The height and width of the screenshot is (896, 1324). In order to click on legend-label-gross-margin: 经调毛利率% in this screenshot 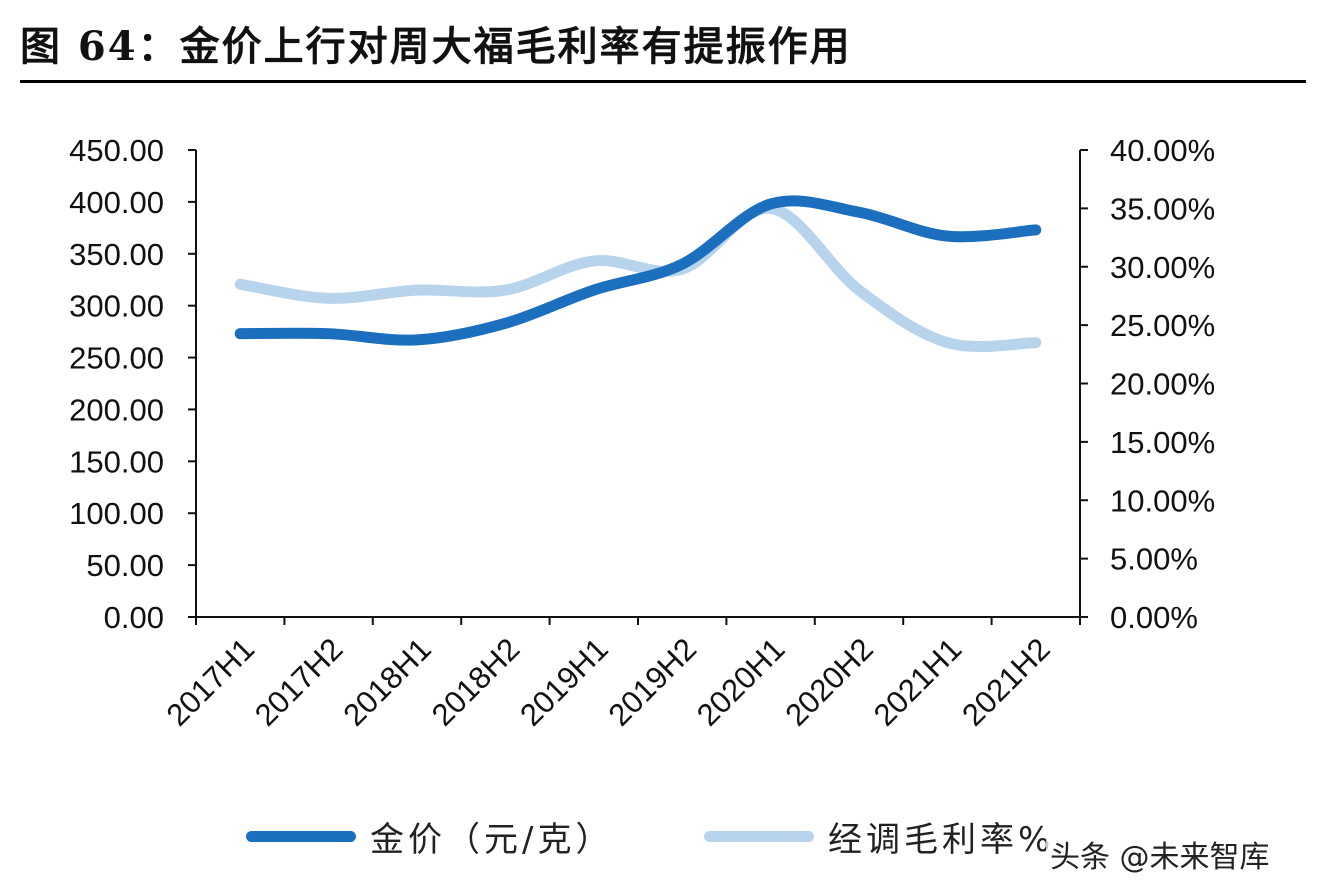, I will do `click(941, 840)`.